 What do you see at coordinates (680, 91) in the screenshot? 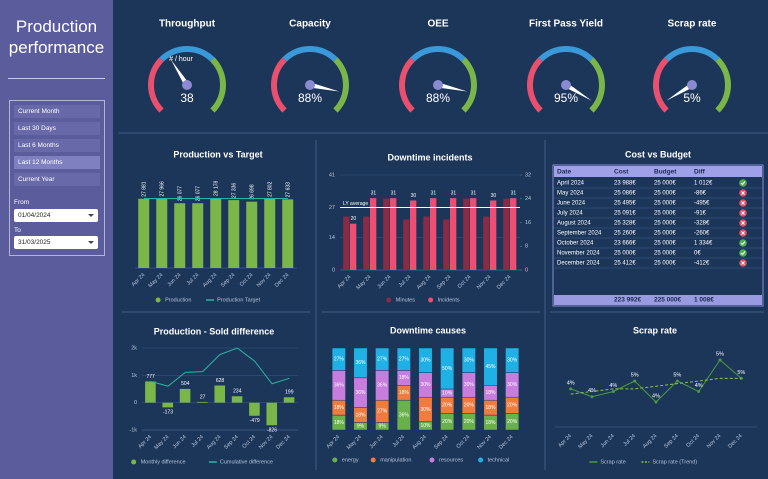
I see `gauge-needle` at bounding box center [680, 91].